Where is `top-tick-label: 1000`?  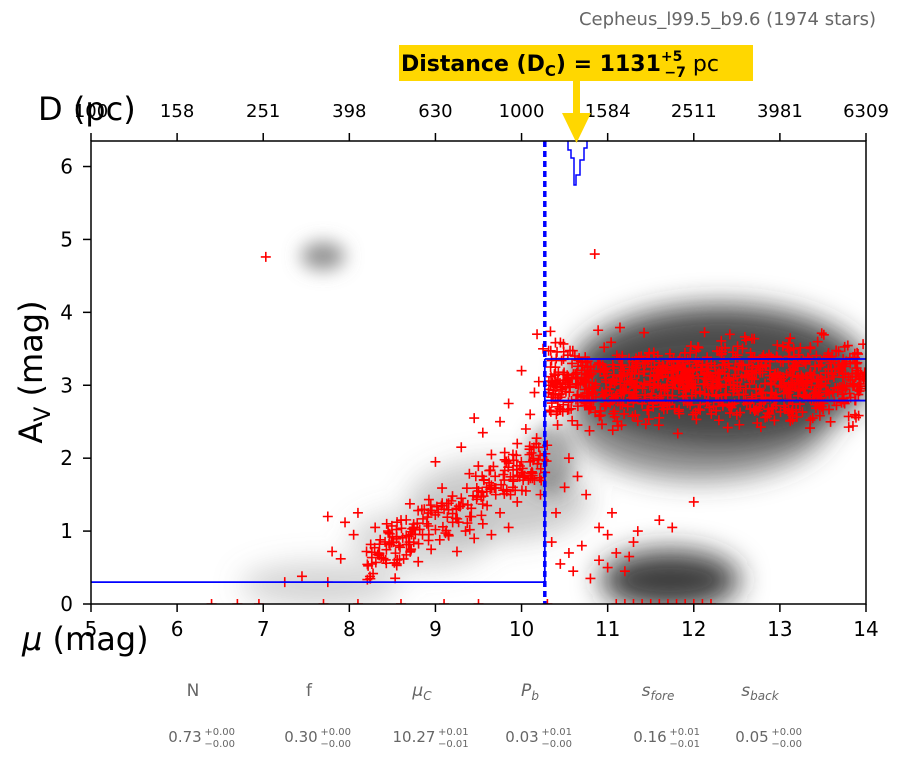 top-tick-label: 1000 is located at coordinates (522, 111).